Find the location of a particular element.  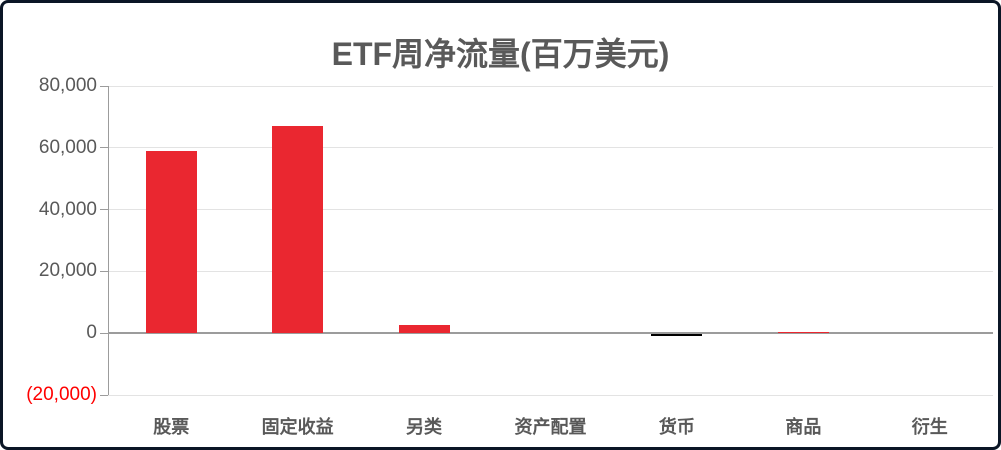

y-axis-line is located at coordinates (108, 240).